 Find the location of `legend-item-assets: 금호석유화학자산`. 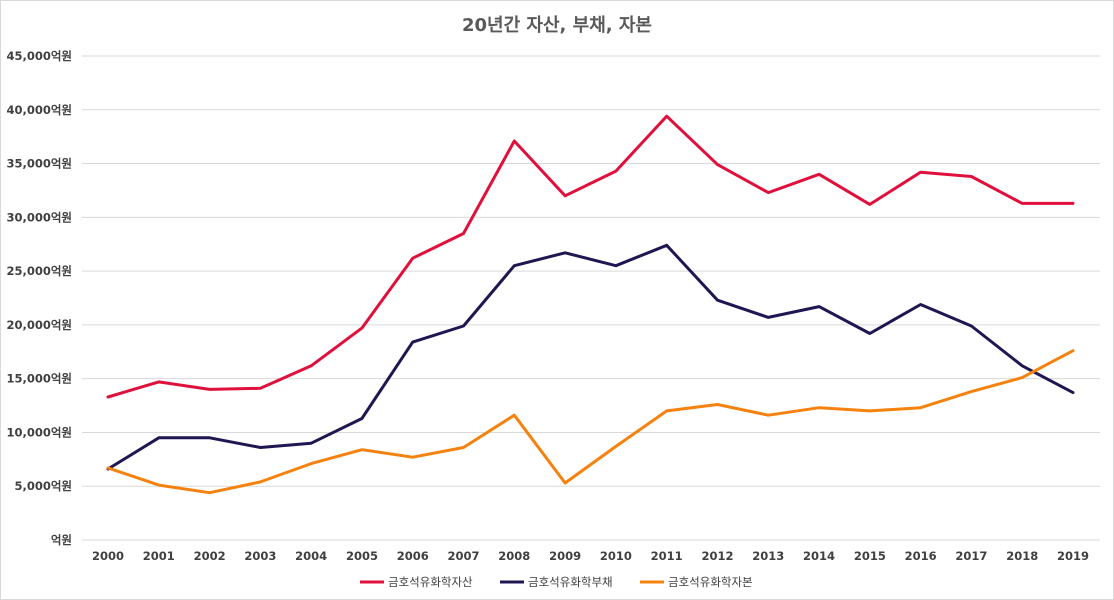

legend-item-assets: 금호석유화학자산 is located at coordinates (416, 582).